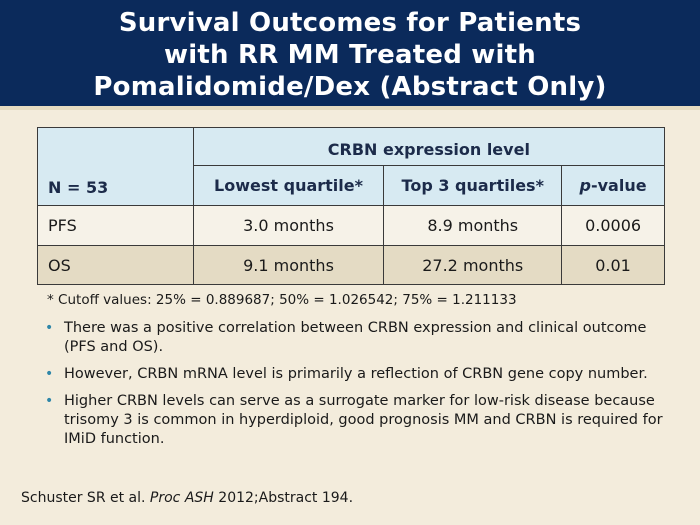 This screenshot has width=700, height=525. What do you see at coordinates (115, 265) in the screenshot?
I see `row-label-os: OS` at bounding box center [115, 265].